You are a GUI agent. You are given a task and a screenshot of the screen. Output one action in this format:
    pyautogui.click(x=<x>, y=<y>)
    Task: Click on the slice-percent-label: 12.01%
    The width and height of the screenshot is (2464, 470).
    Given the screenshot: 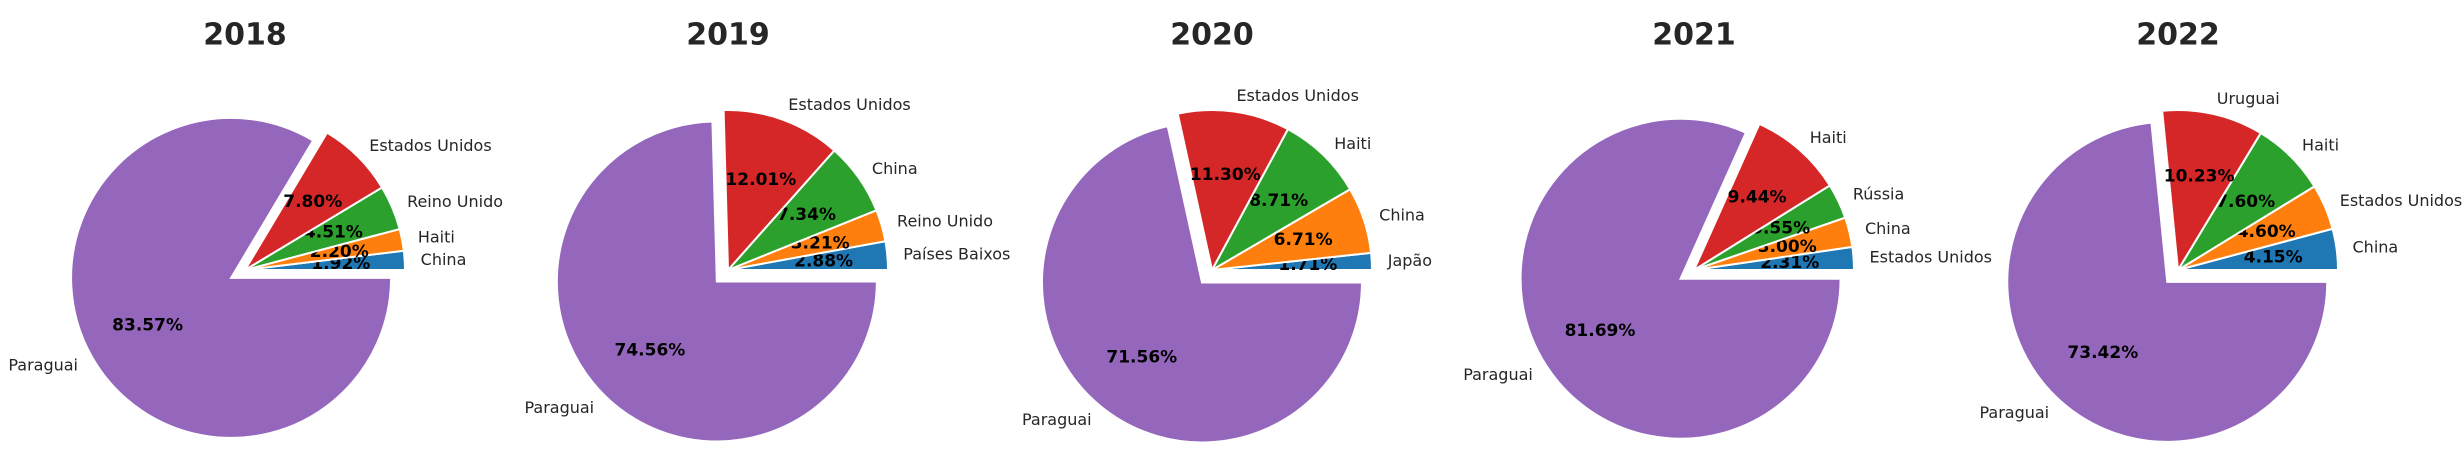 What is the action you would take?
    pyautogui.click(x=760, y=180)
    